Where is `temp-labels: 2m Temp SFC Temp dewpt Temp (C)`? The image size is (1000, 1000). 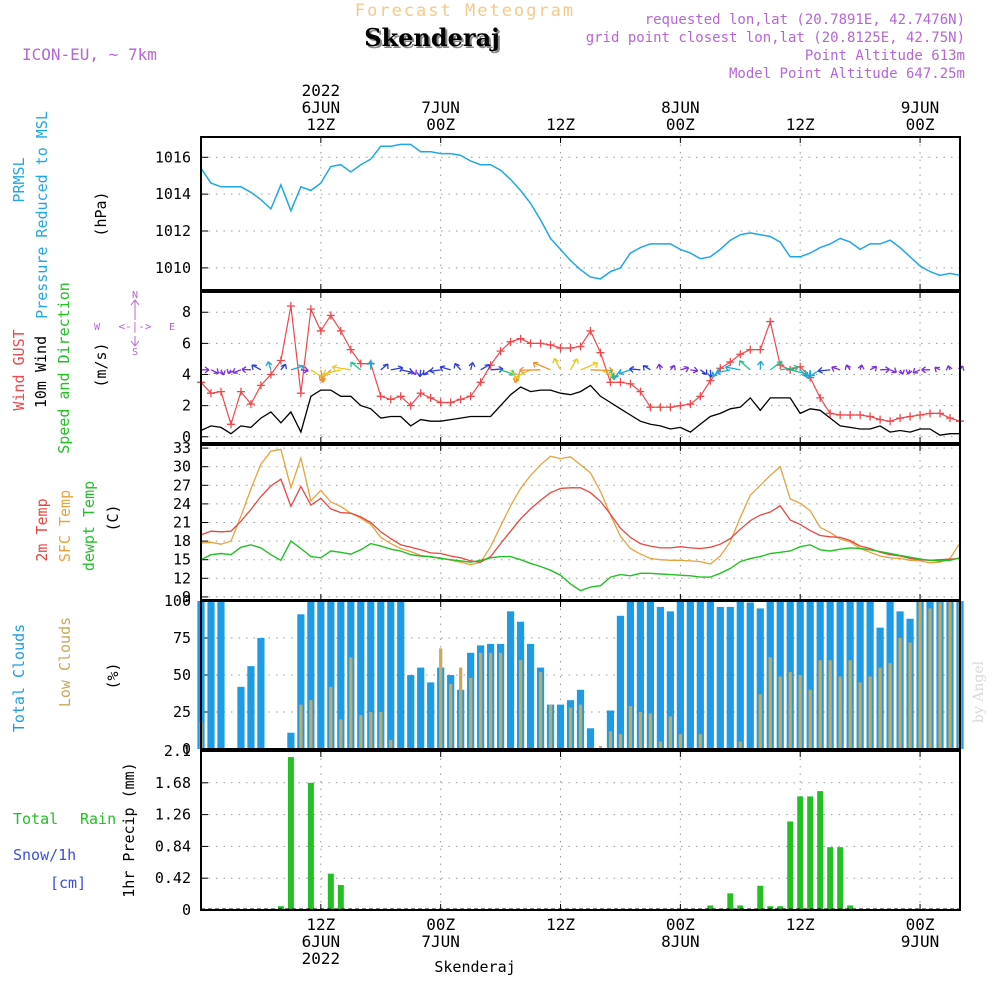 temp-labels: 2m Temp SFC Temp dewpt Temp (C) is located at coordinates (77, 526).